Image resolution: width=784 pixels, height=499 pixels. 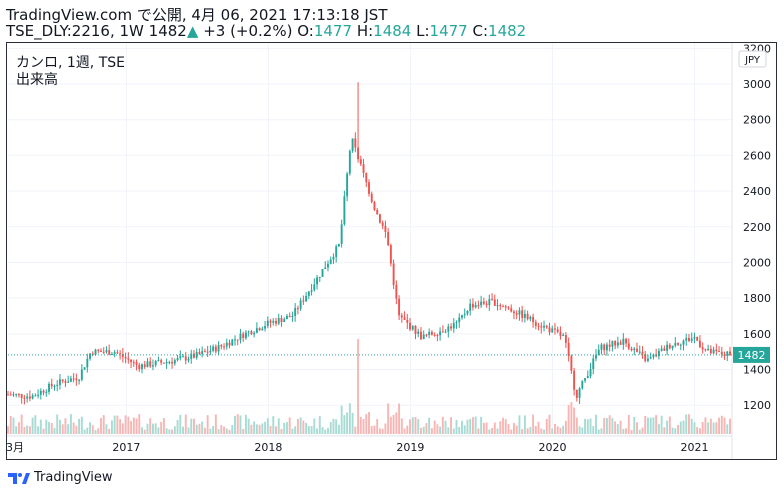 What do you see at coordinates (694, 447) in the screenshot?
I see `x-tick-label: 2021` at bounding box center [694, 447].